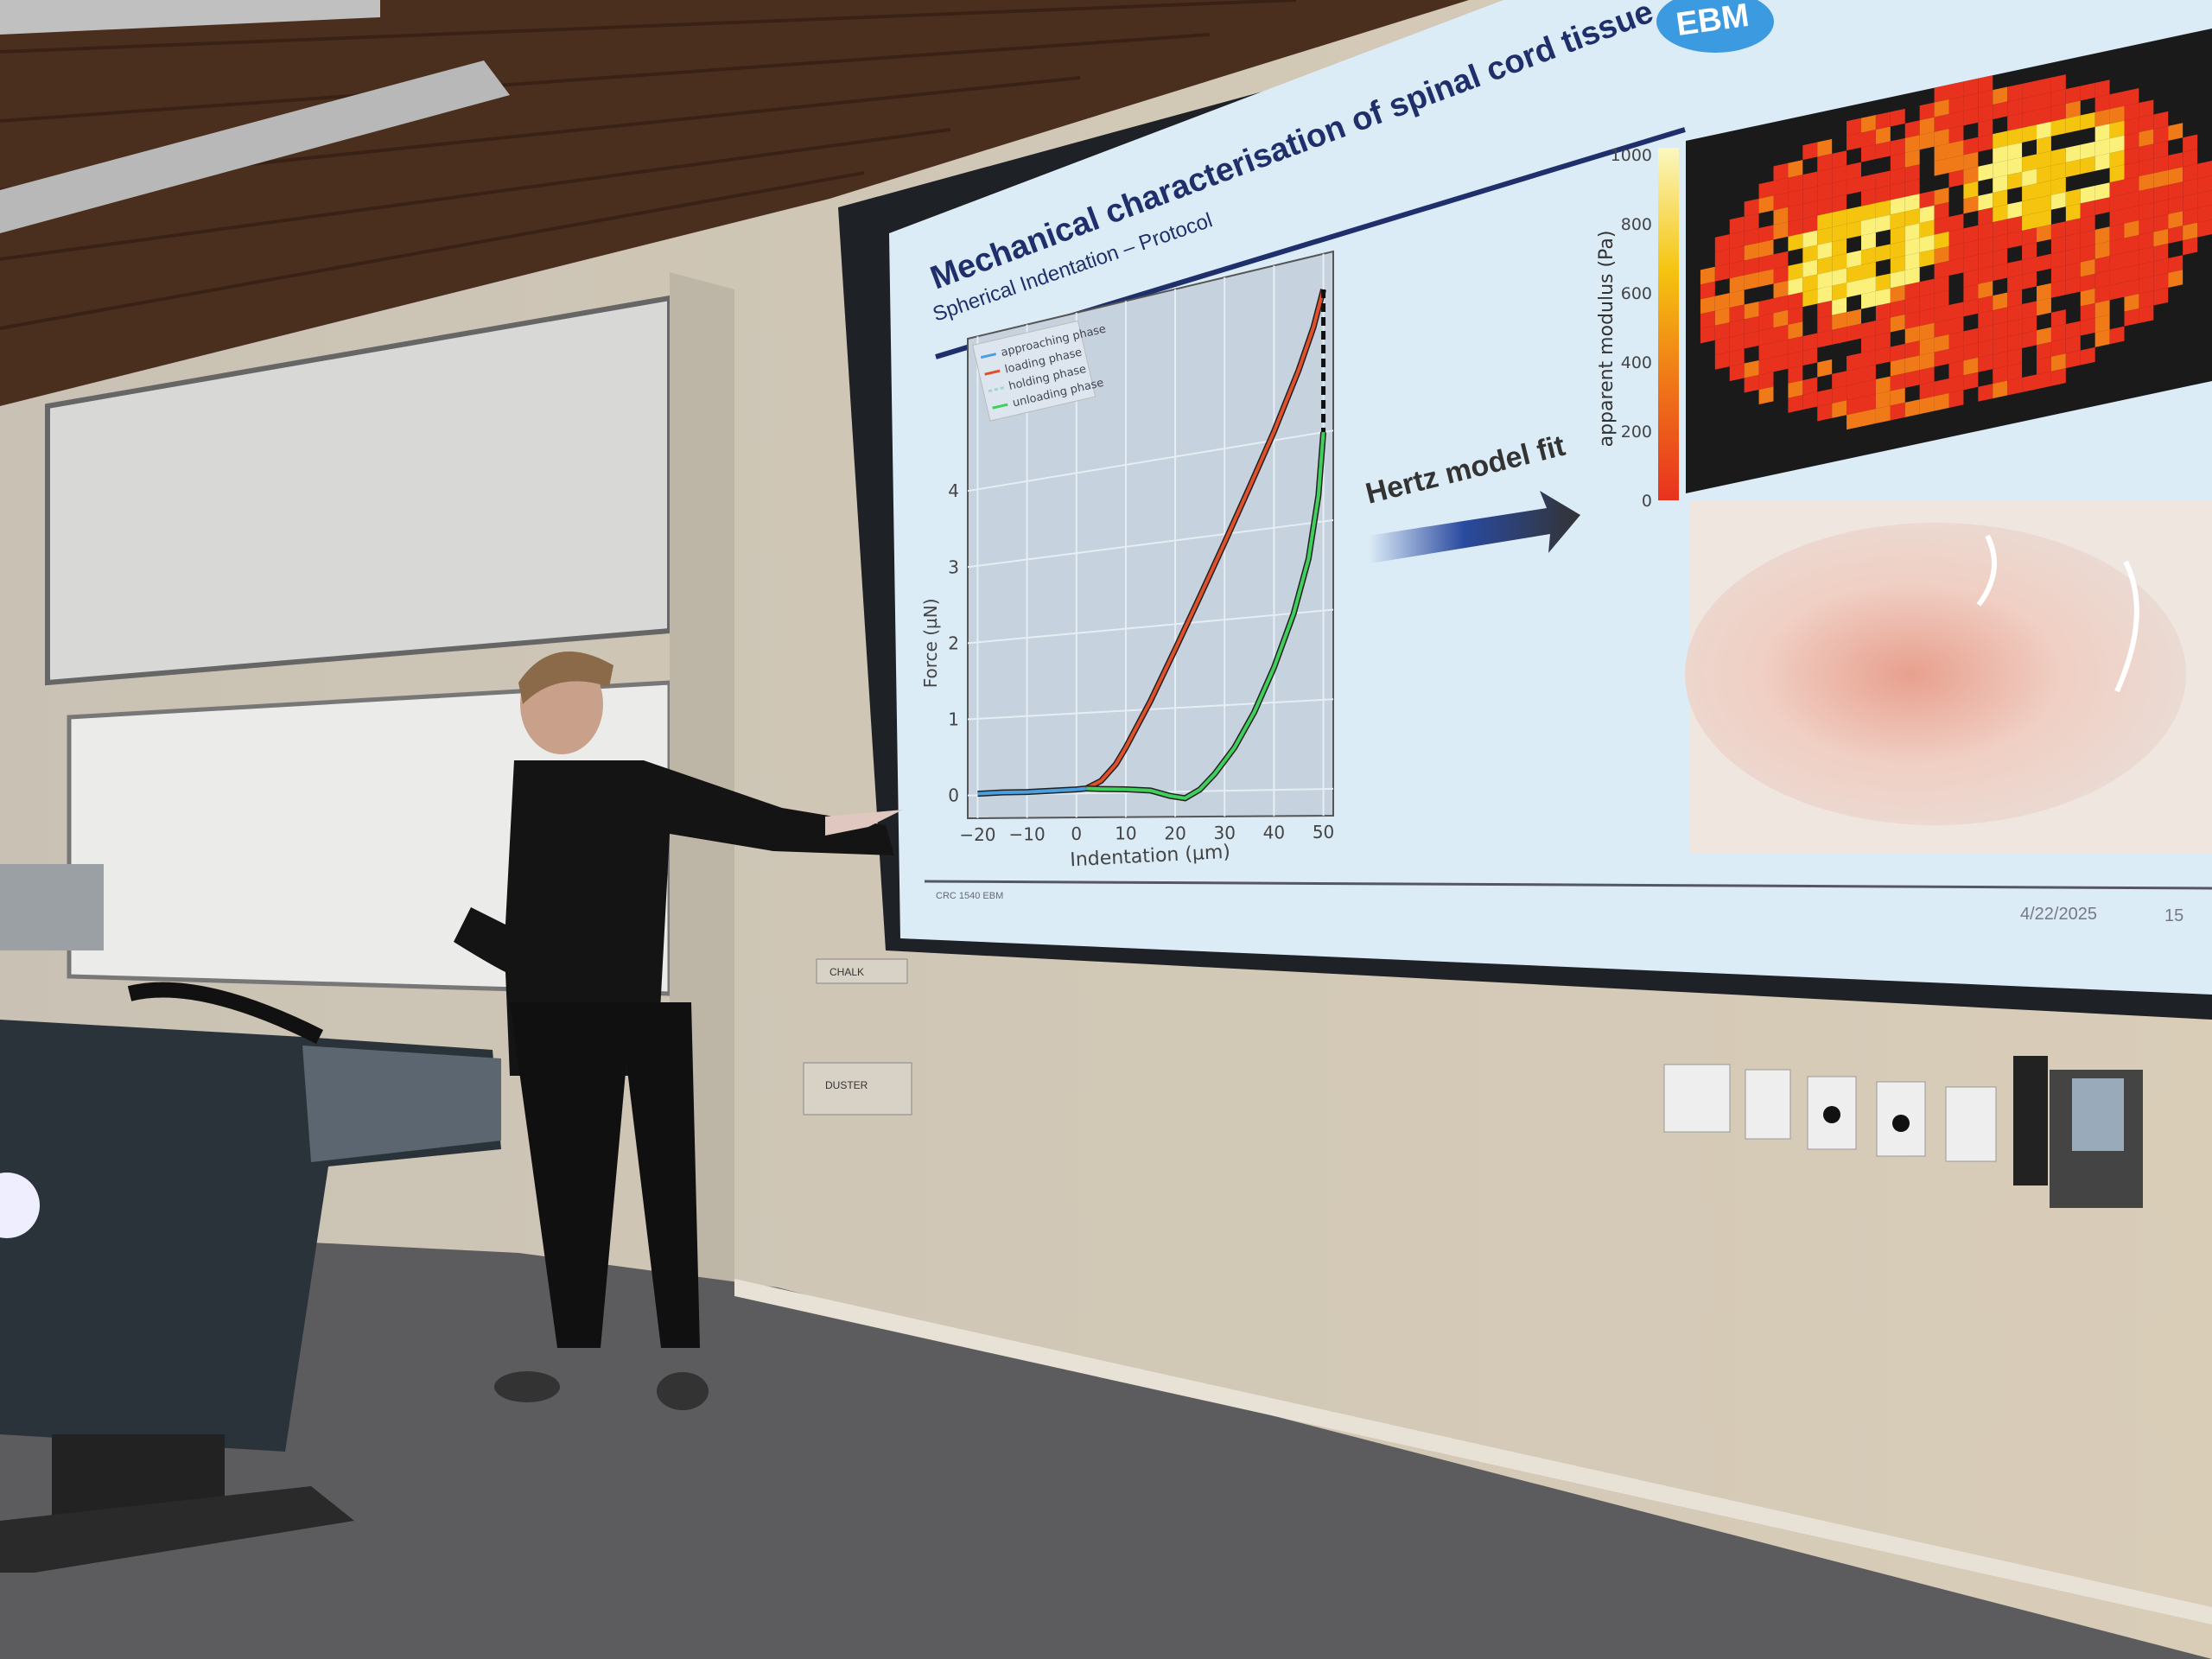 This screenshot has width=2212, height=1659. Describe the element at coordinates (1697, 1098) in the screenshot. I see `control-panel` at that location.